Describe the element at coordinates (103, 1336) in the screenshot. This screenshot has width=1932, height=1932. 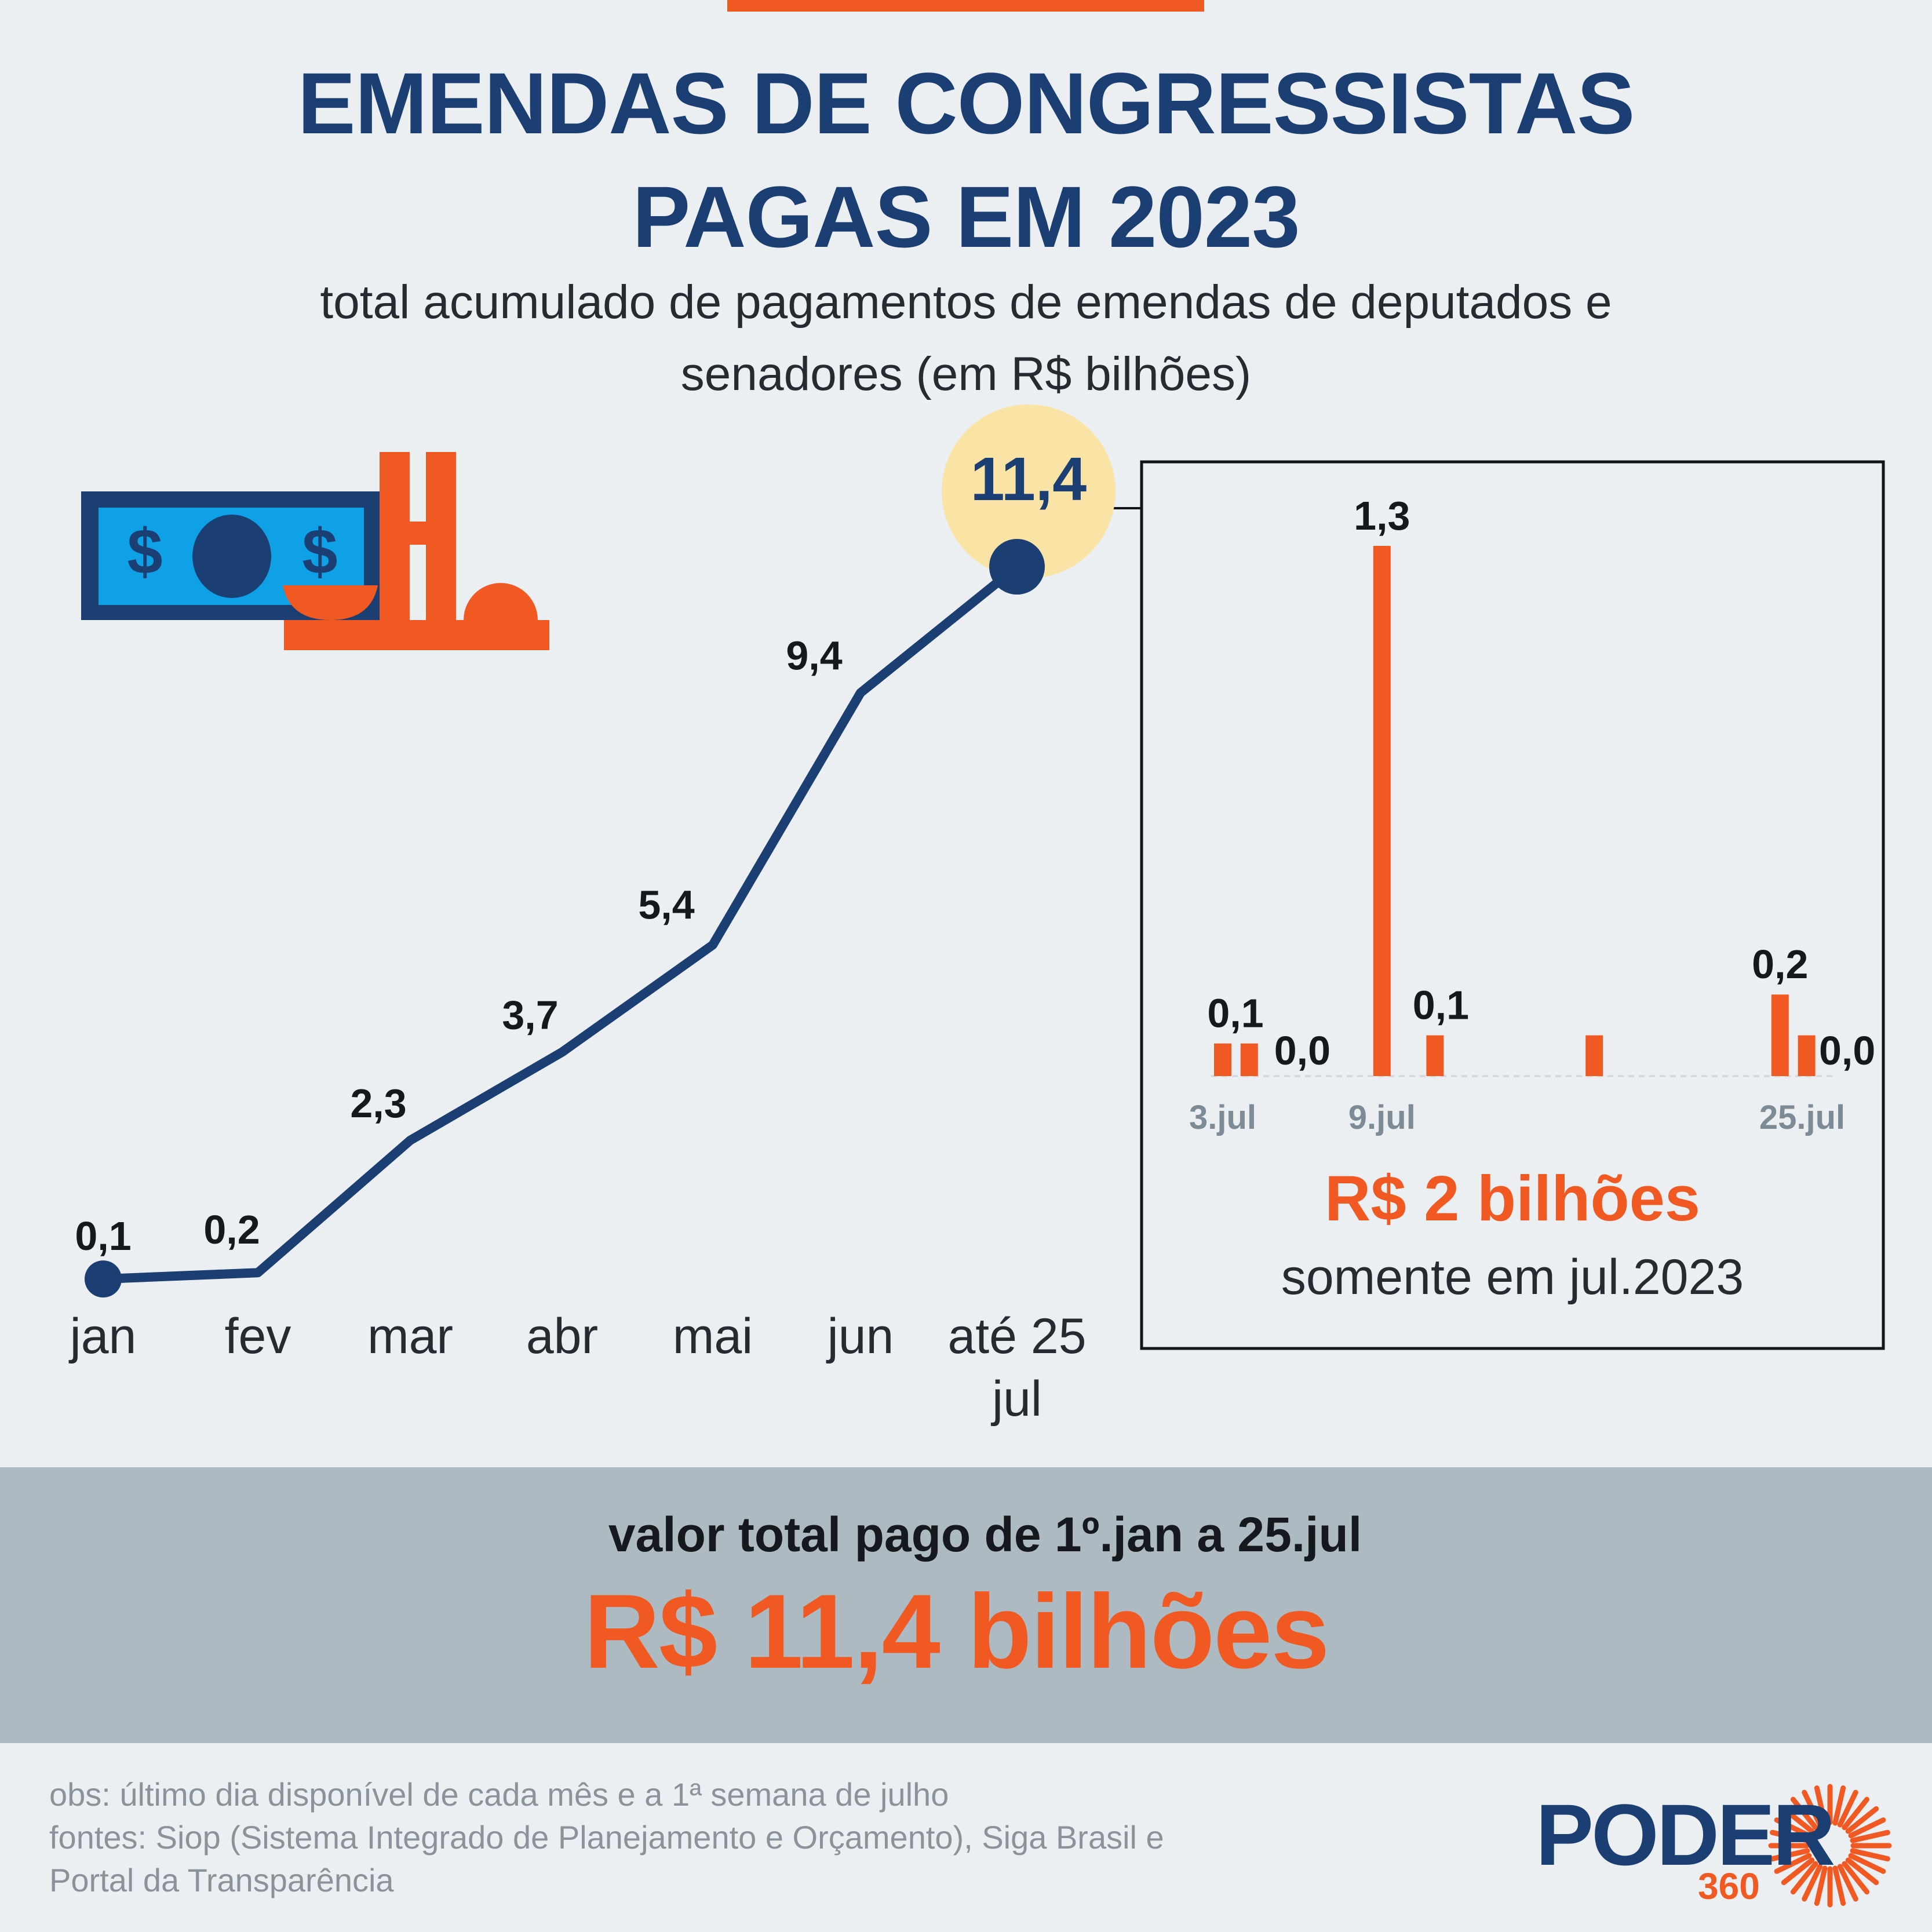
I see `x-tick-label: jan` at that location.